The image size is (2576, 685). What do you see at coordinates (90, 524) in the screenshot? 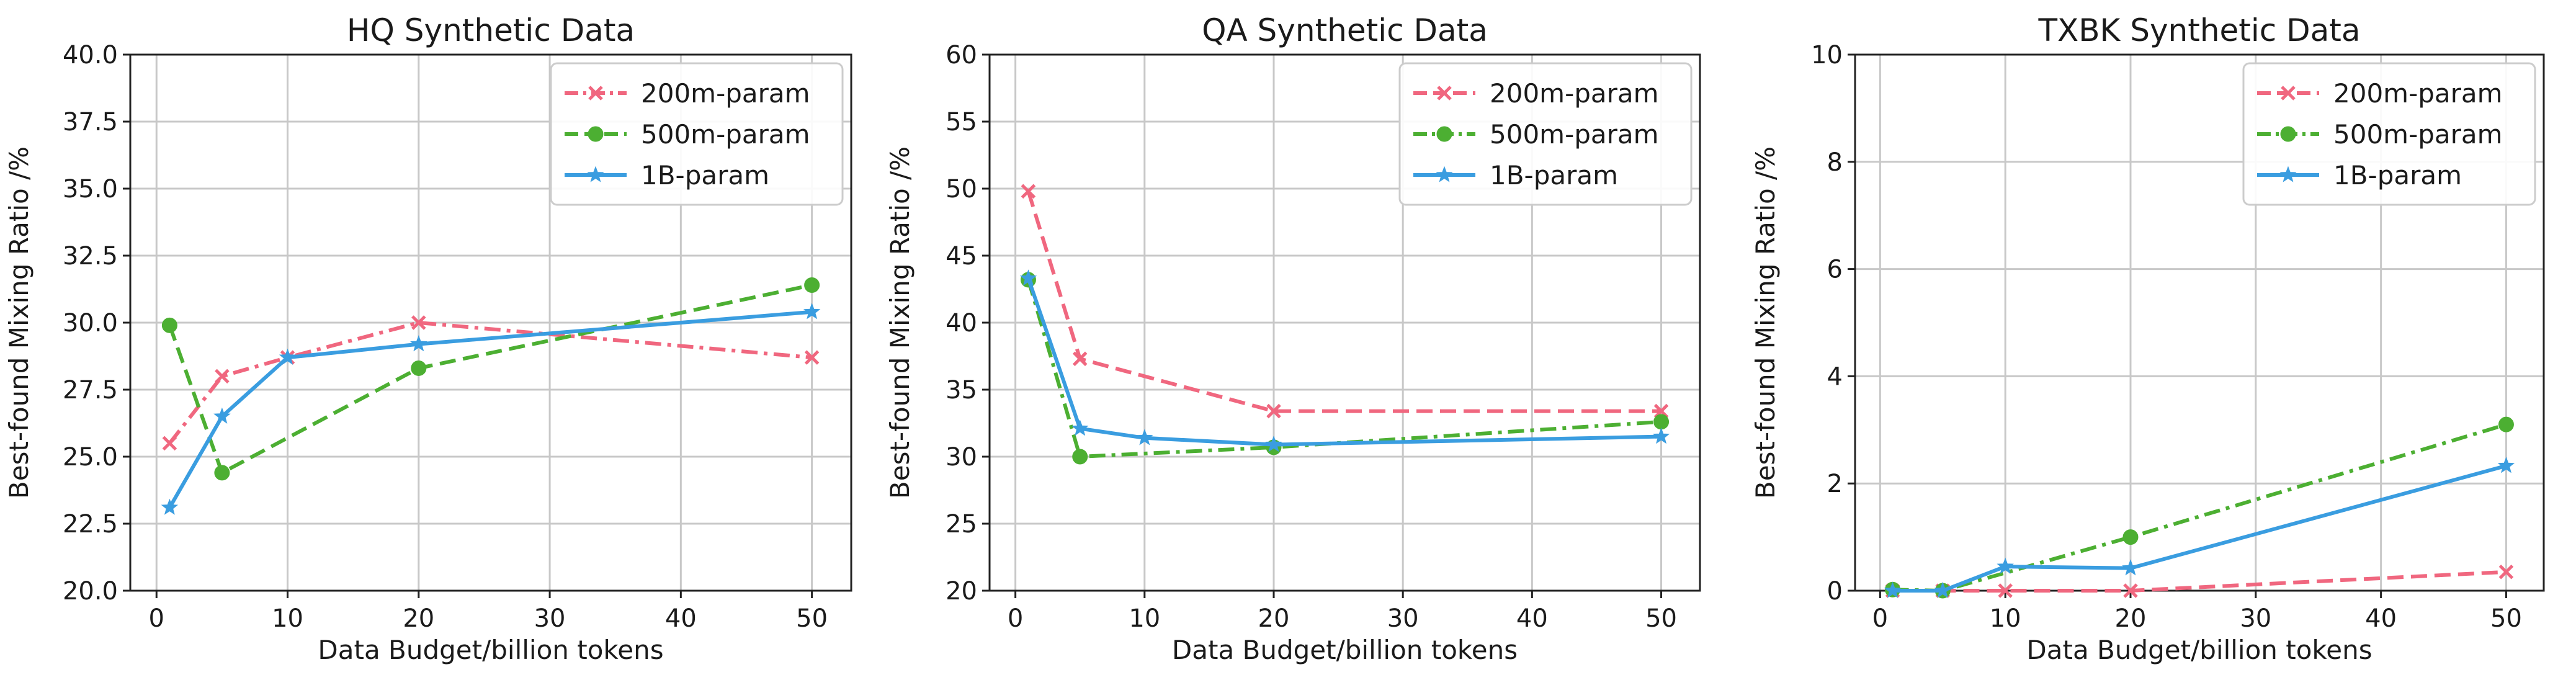
I see `y-tick-label: 22.5` at bounding box center [90, 524].